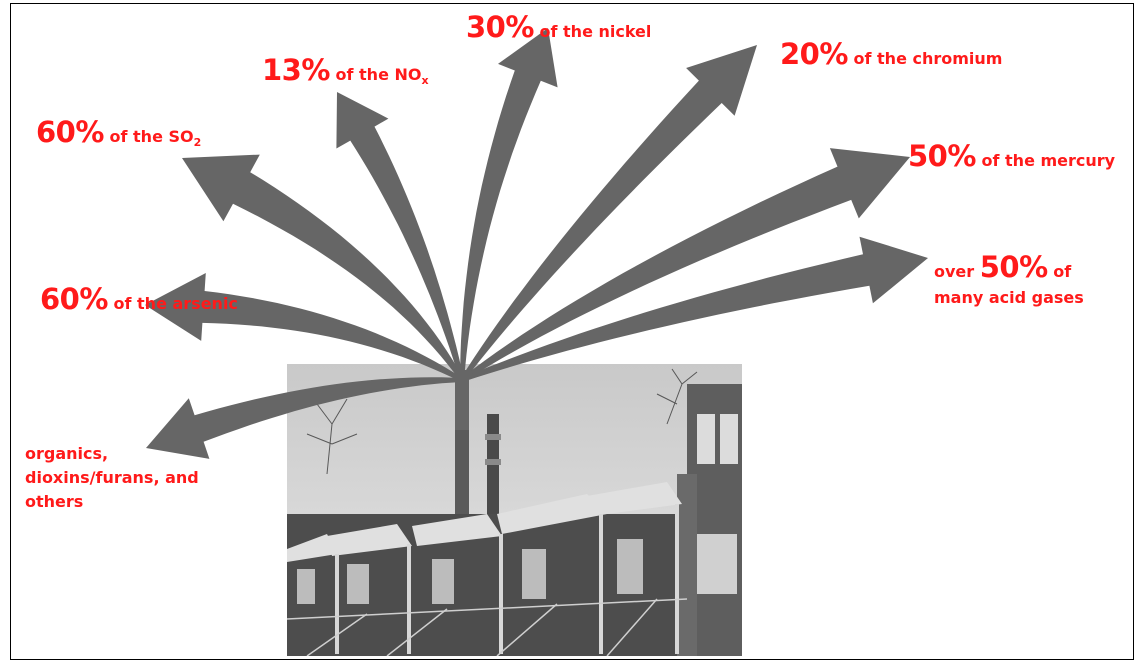  Describe the element at coordinates (345, 70) in the screenshot. I see `label-nox: 13% of the NOx` at that location.